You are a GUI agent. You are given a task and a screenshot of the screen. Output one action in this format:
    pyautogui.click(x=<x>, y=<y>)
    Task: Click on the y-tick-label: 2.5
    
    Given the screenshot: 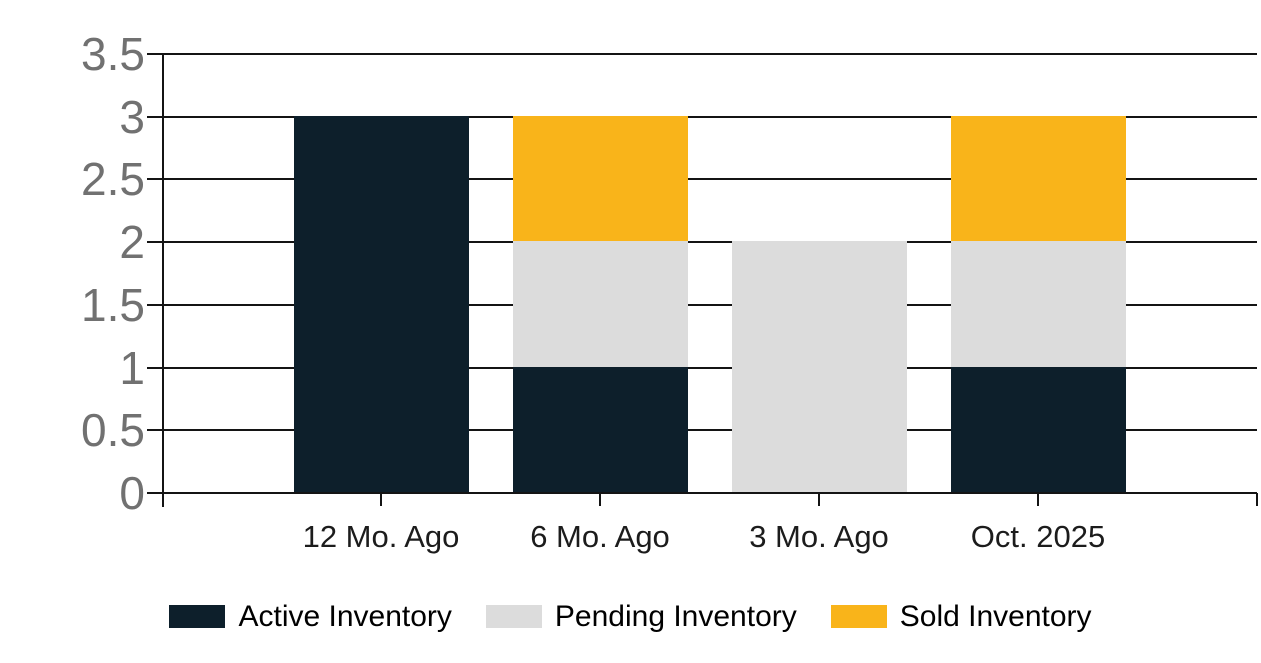 What is the action you would take?
    pyautogui.click(x=113, y=179)
    